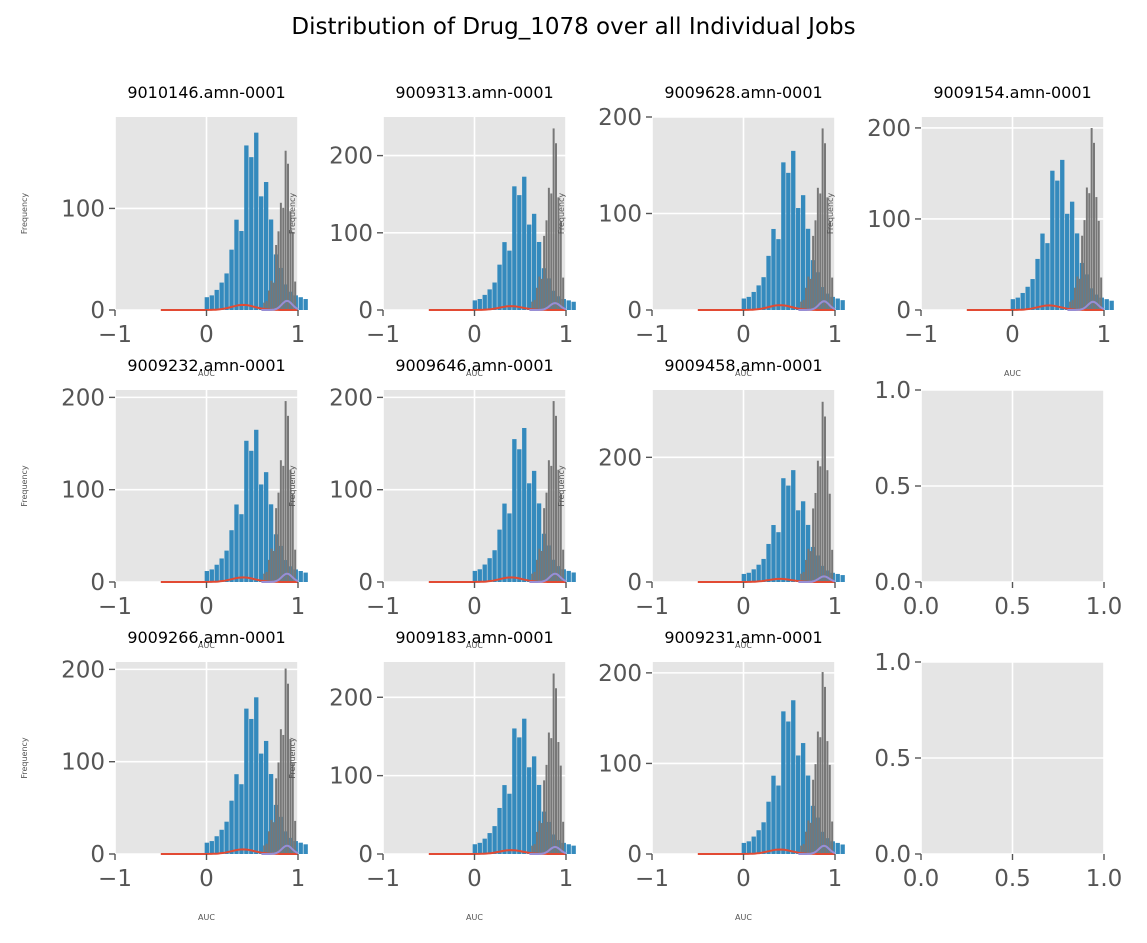 The width and height of the screenshot is (1147, 943). What do you see at coordinates (743, 365) in the screenshot?
I see `subplot-title: 9009458.amn-0001` at bounding box center [743, 365].